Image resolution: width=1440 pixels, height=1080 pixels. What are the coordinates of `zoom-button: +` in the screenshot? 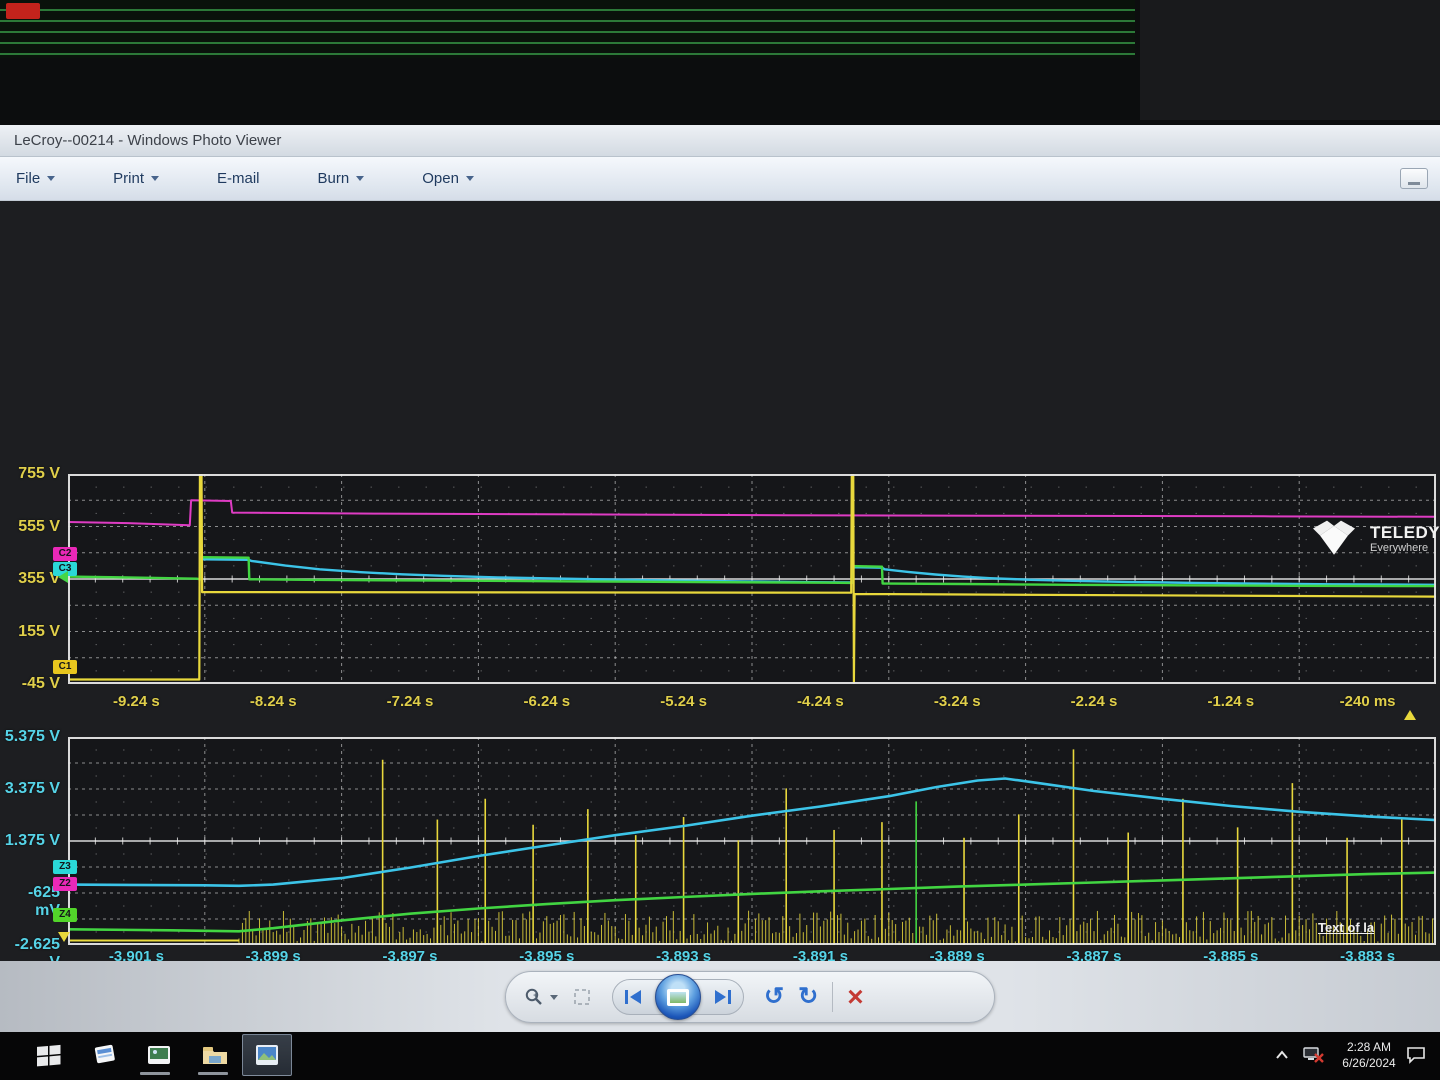 It's located at (541, 997).